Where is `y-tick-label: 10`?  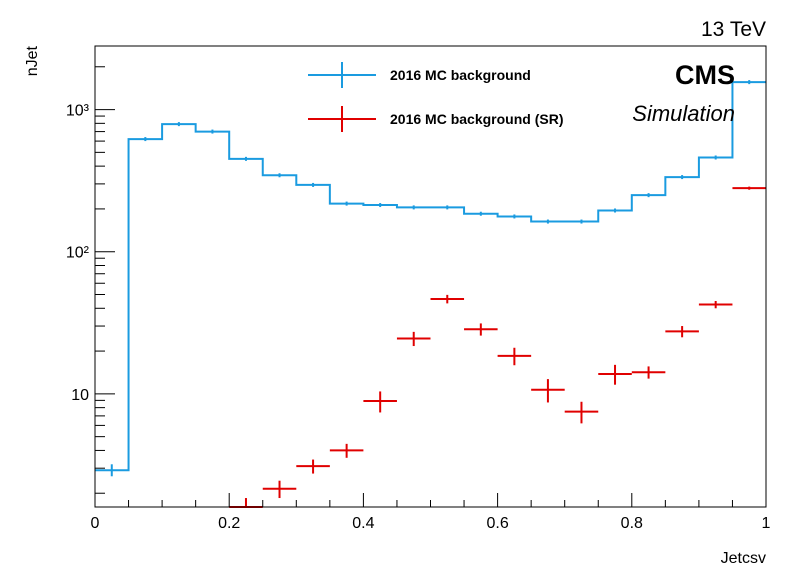
y-tick-label: 10 is located at coordinates (80, 395).